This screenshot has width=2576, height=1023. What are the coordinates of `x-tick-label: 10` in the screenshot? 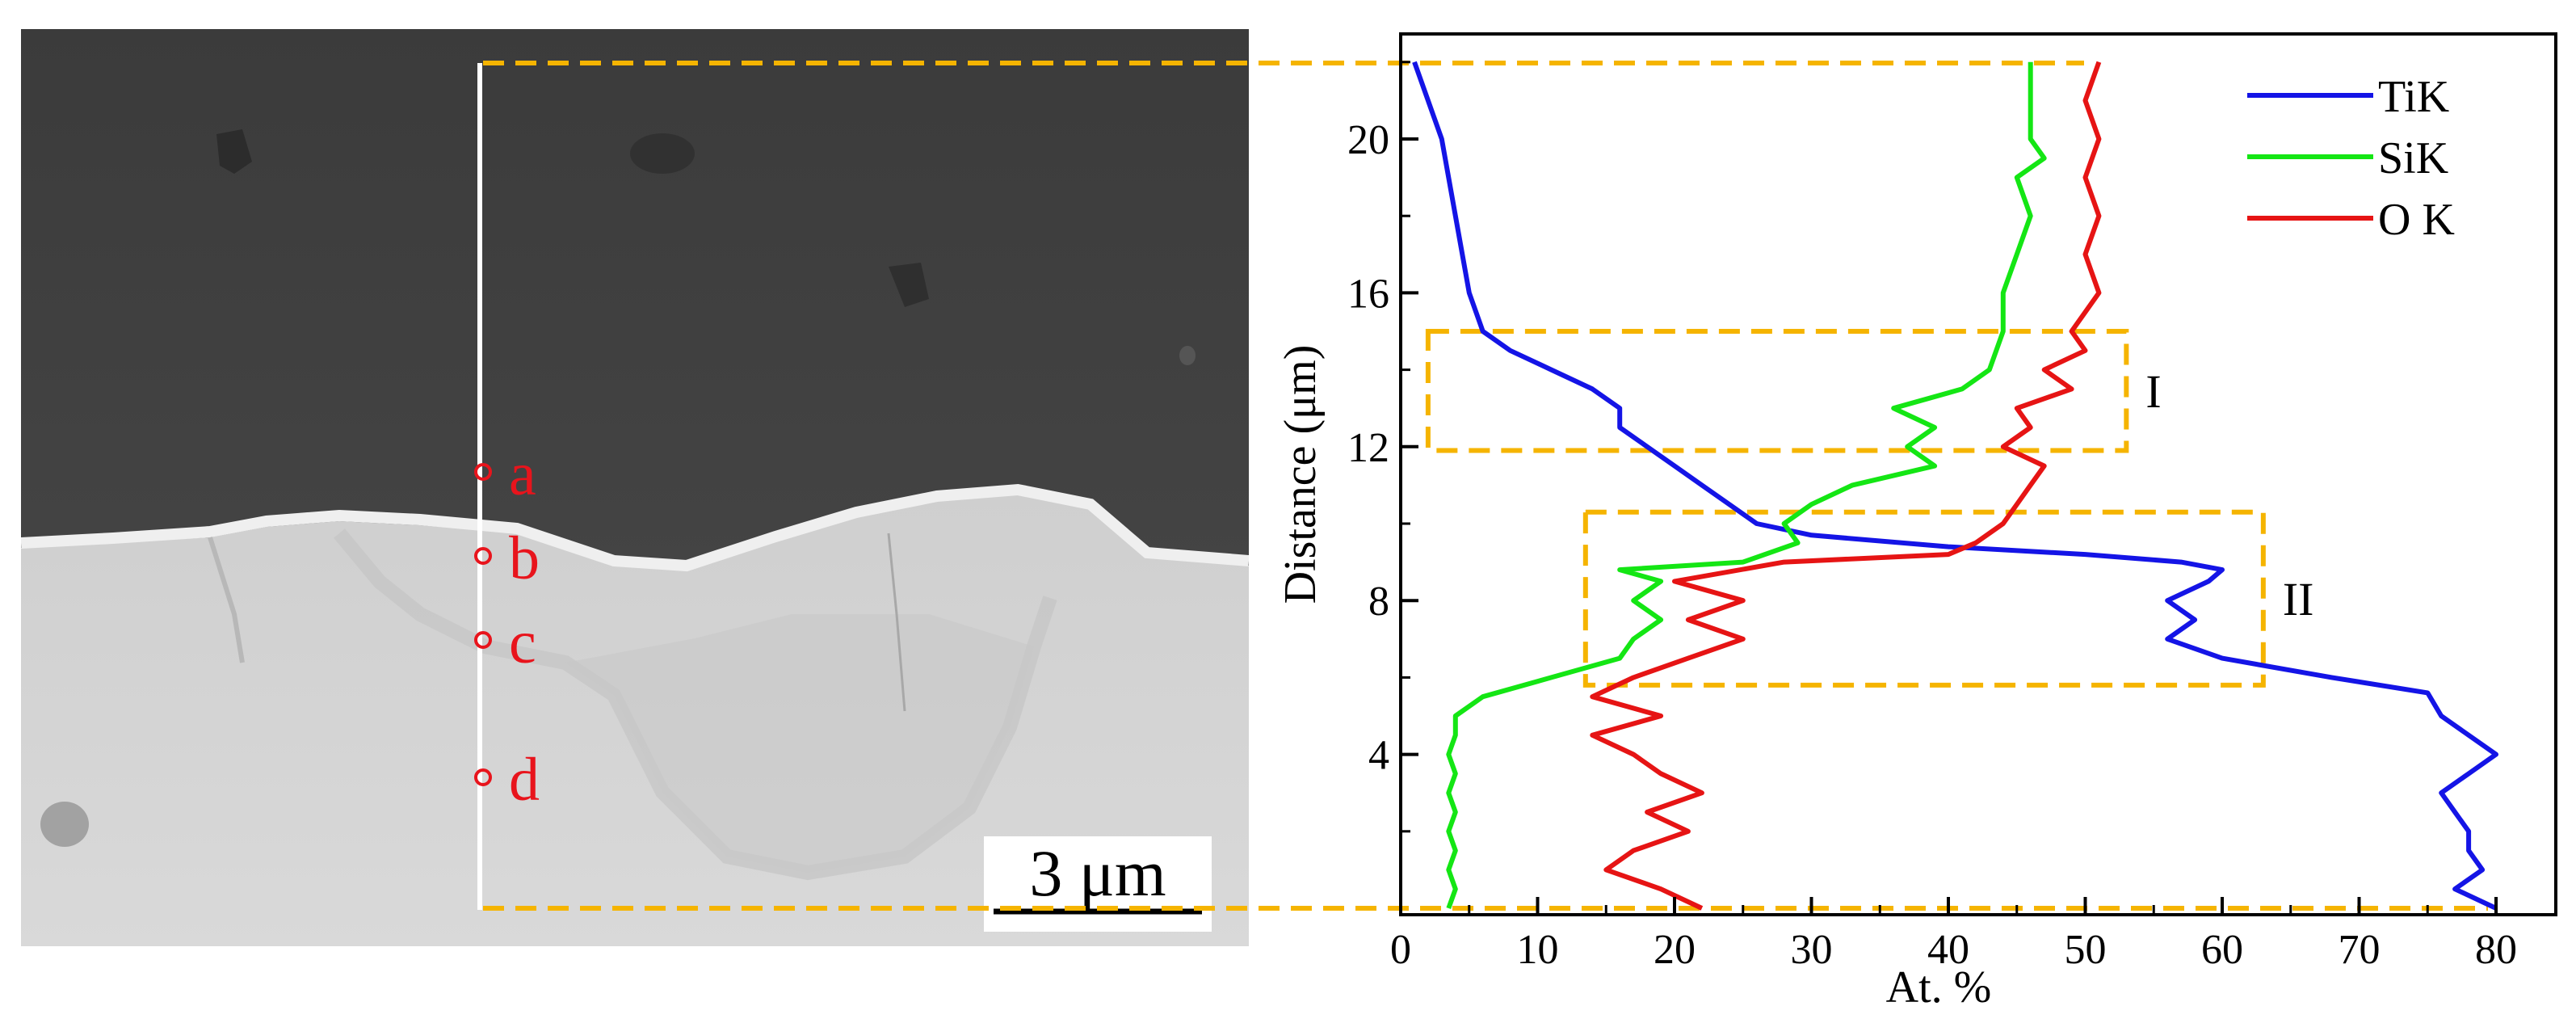 It's located at (1538, 950).